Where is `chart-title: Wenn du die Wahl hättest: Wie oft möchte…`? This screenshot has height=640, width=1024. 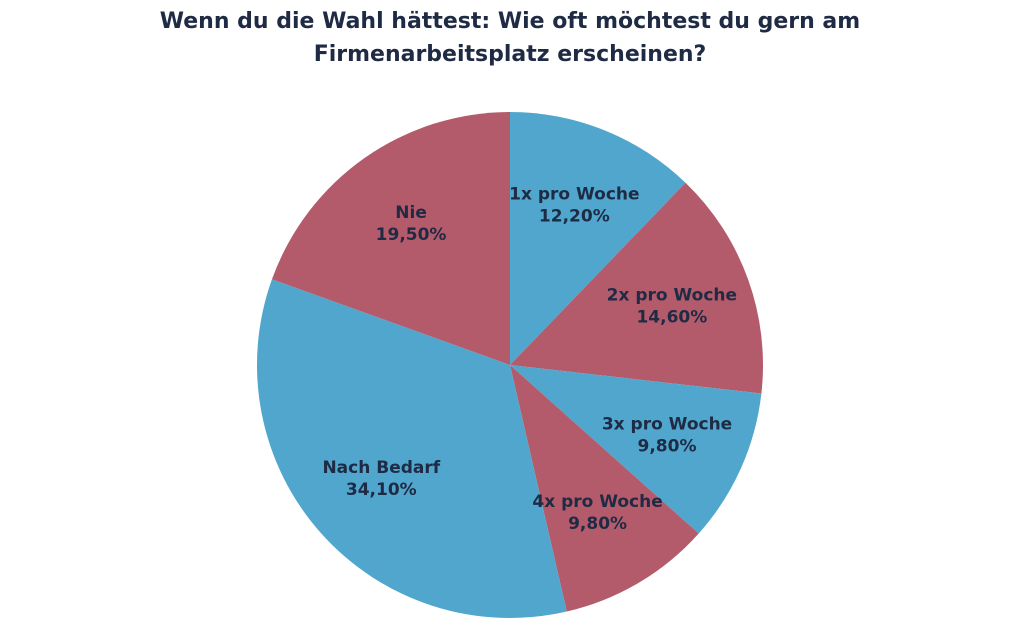
chart-title: Wenn du die Wahl hättest: Wie oft möchte… is located at coordinates (510, 21).